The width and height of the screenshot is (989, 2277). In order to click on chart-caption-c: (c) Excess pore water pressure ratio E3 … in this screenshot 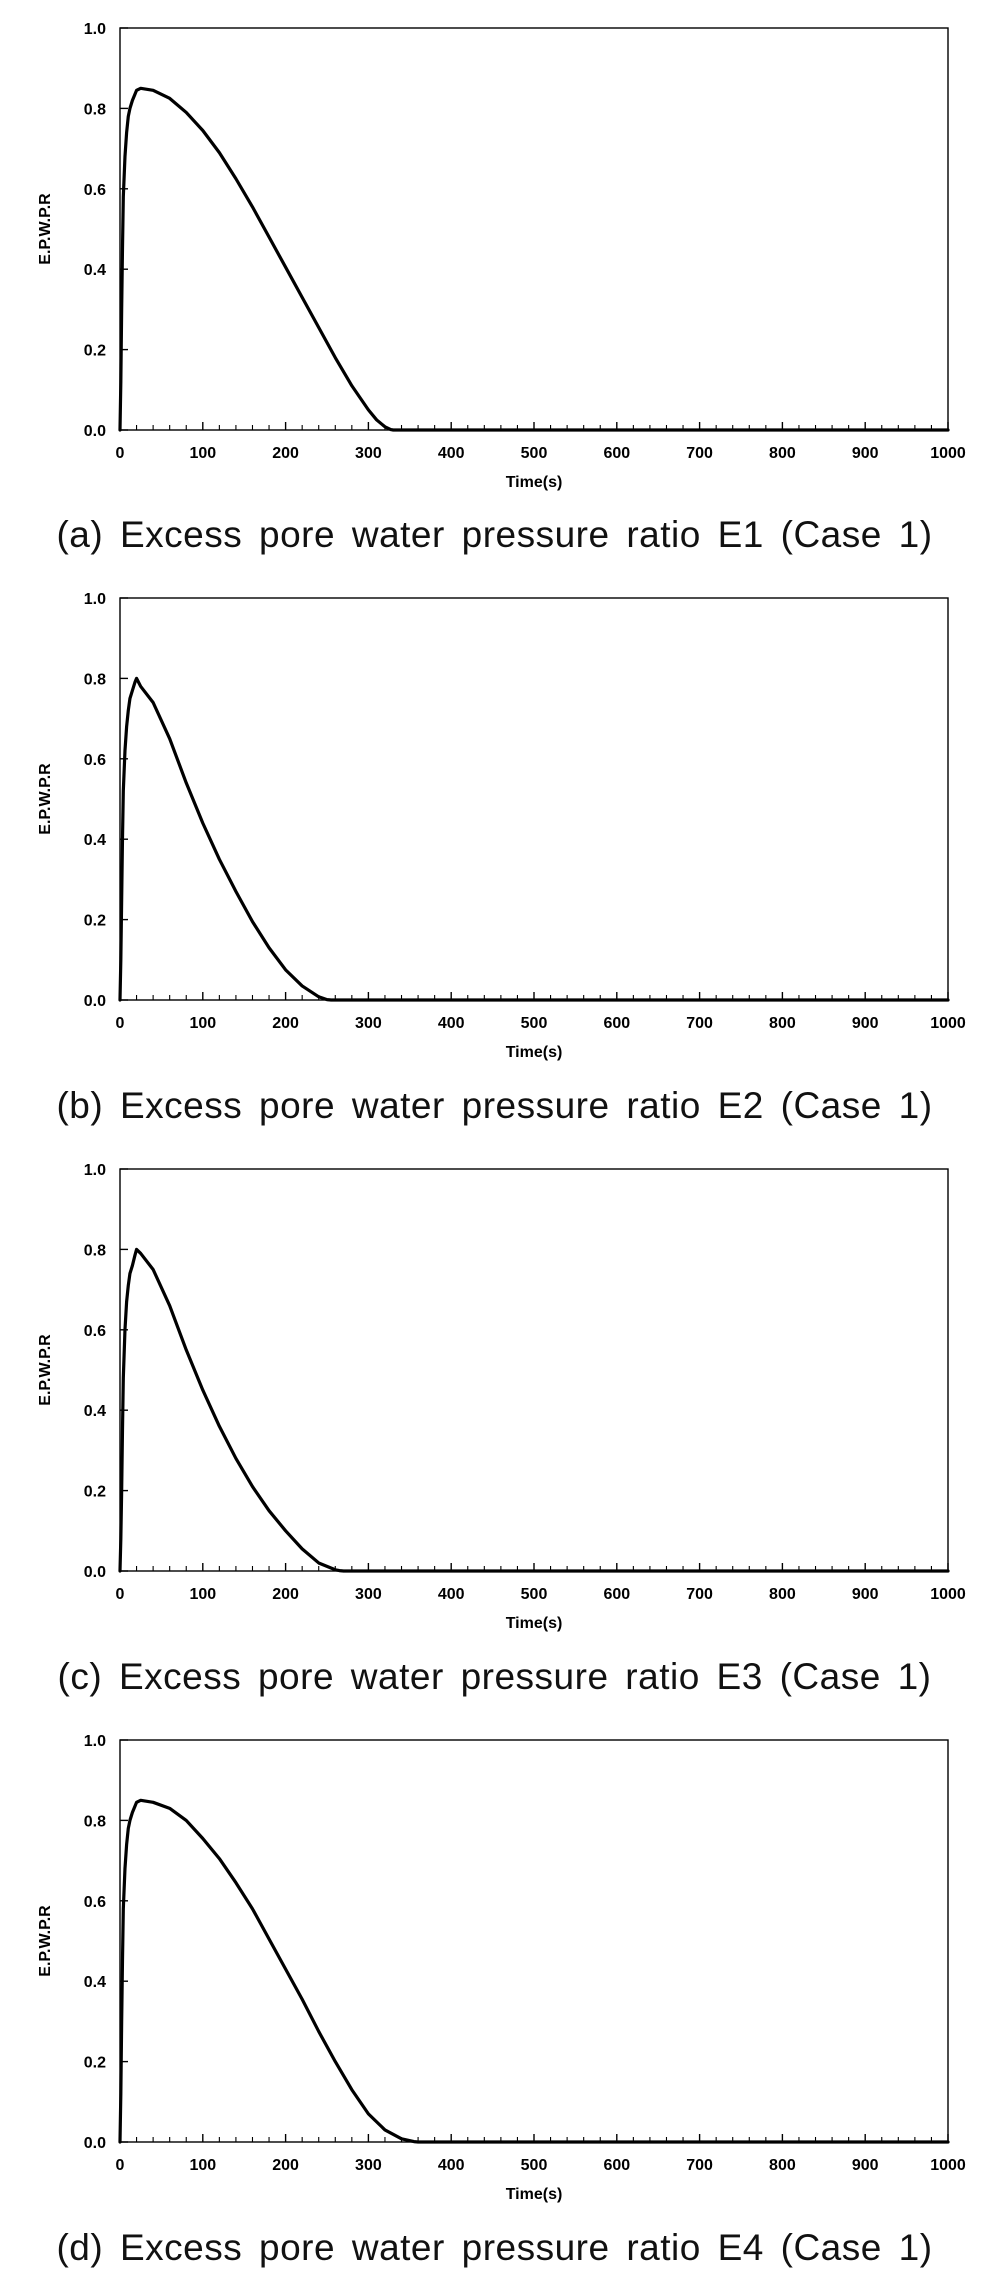, I will do `click(494, 1676)`.